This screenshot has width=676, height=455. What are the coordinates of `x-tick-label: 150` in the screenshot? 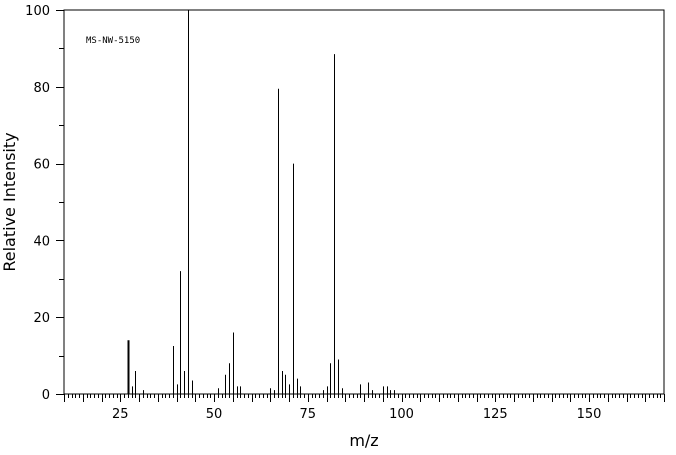 It's located at (589, 414).